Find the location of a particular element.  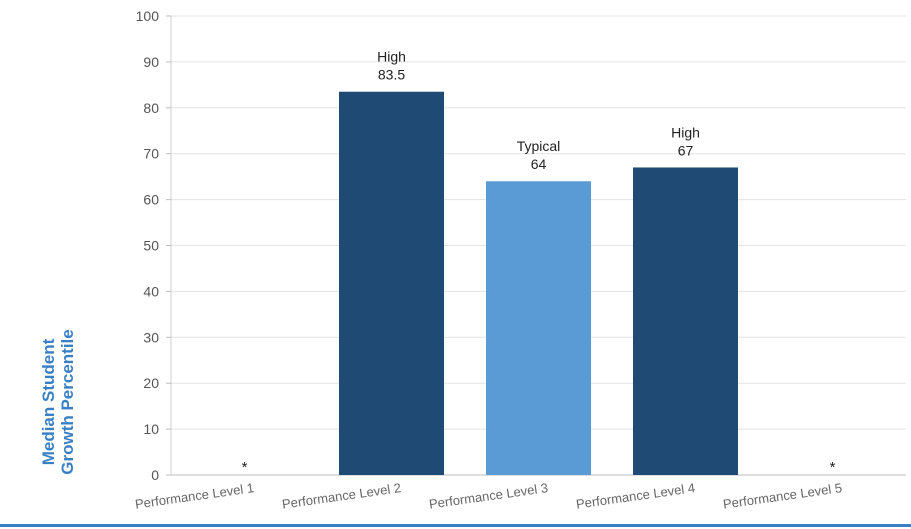

y-tick-label: 90 is located at coordinates (151, 62).